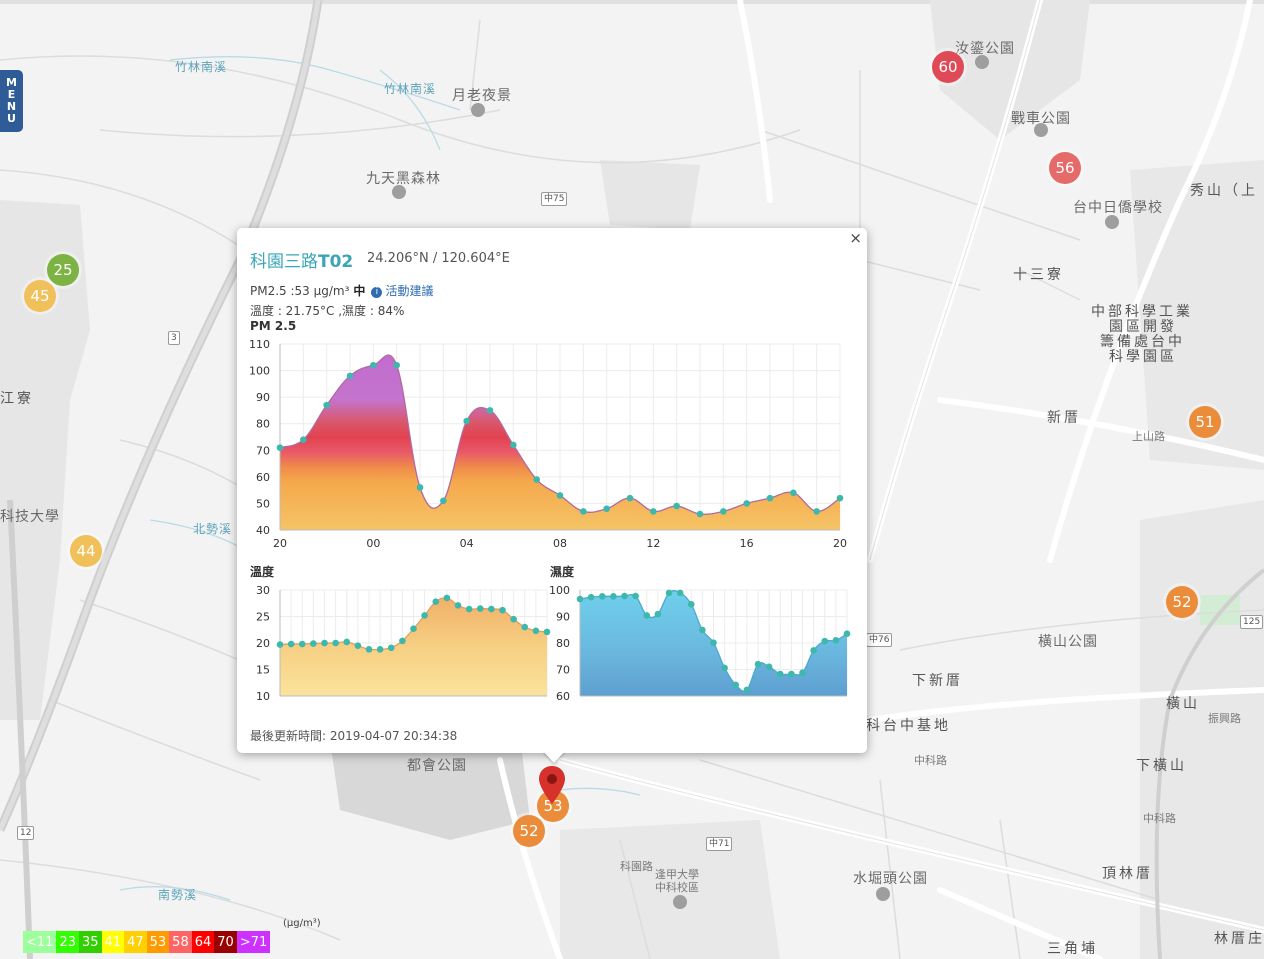 The height and width of the screenshot is (959, 1264). Describe the element at coordinates (40, 296) in the screenshot. I see `station-marker: 45` at that location.